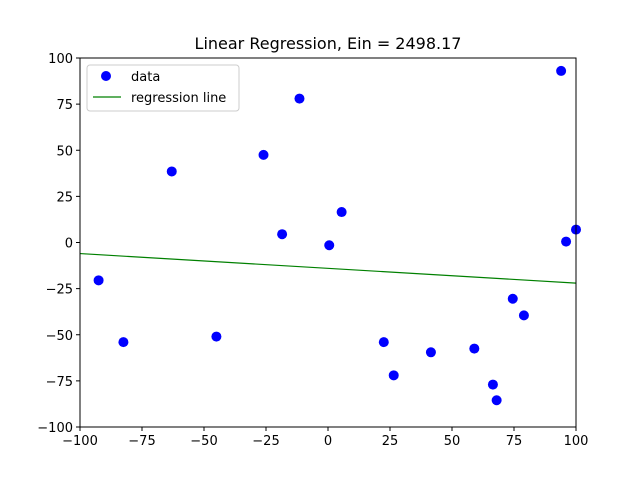  I want to click on legend: data regression line, so click(163, 88).